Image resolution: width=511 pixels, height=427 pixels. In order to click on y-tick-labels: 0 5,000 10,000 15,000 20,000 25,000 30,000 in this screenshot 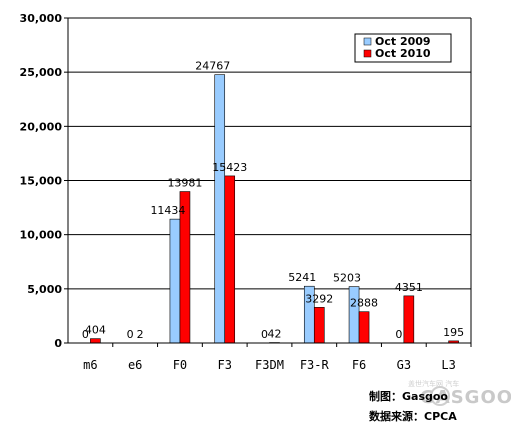, I will do `click(41, 181)`.